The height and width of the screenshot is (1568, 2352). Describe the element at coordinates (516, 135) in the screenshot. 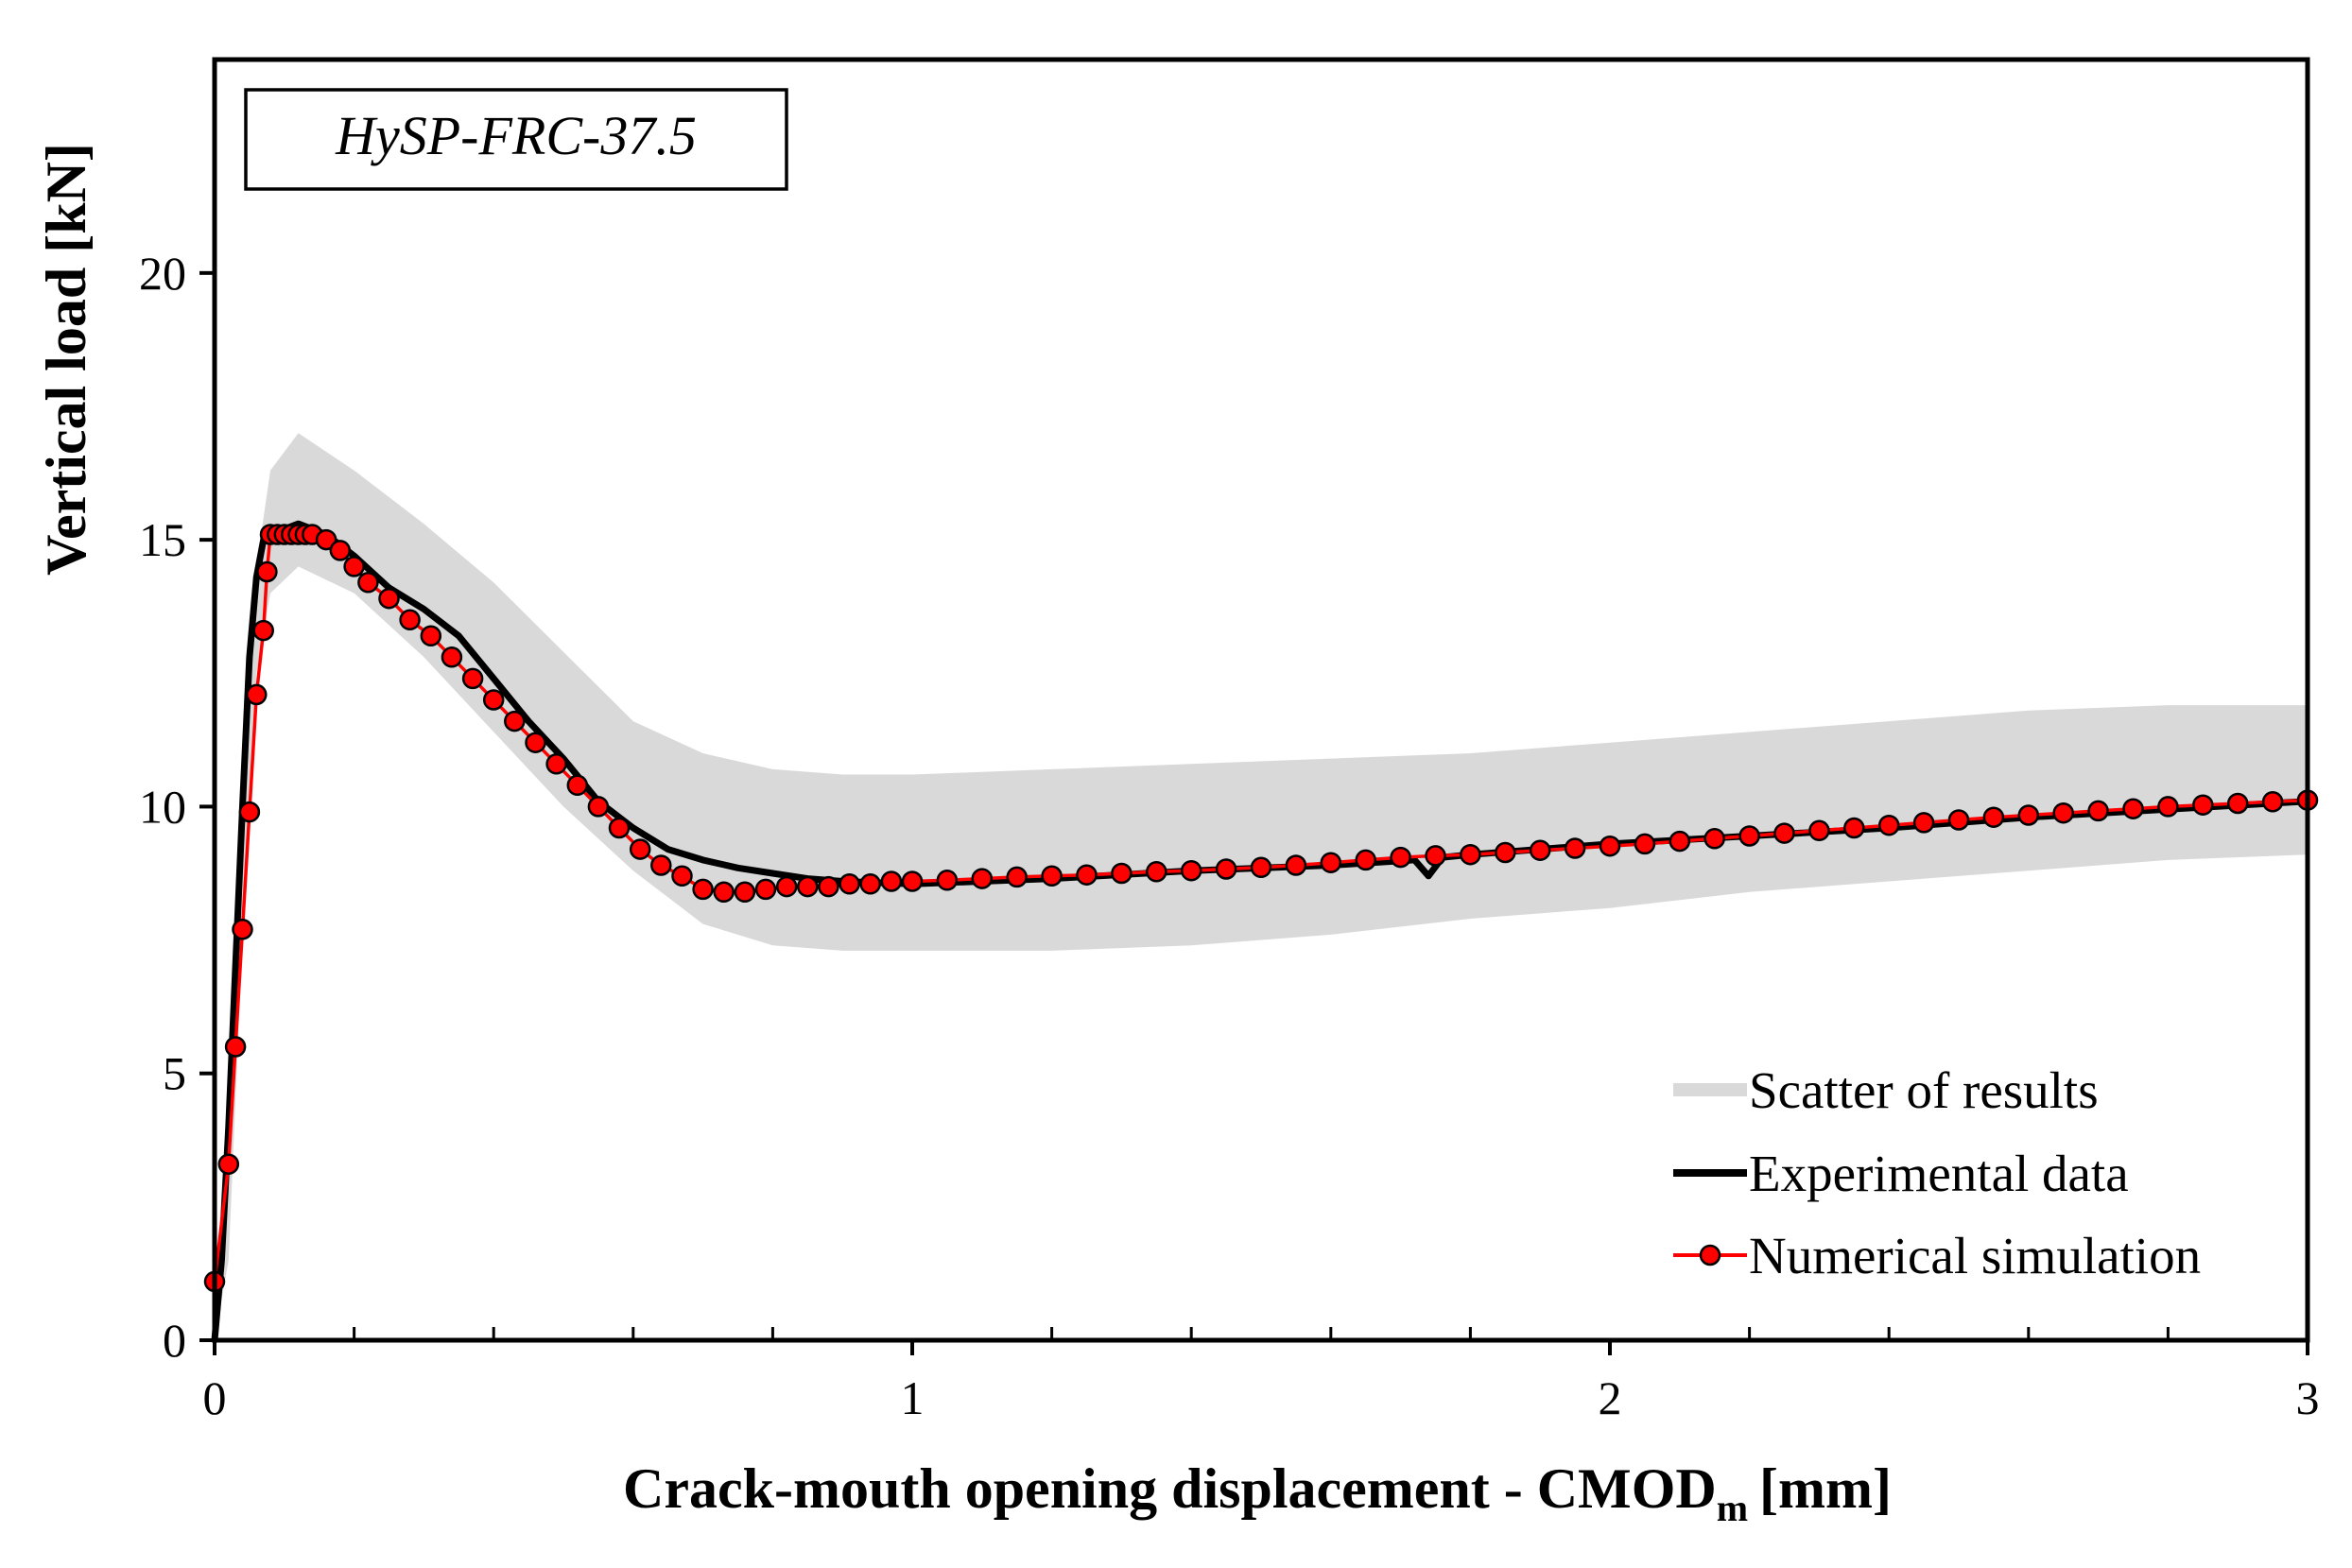

I see `chart-title: HySP-FRC-37.5` at that location.